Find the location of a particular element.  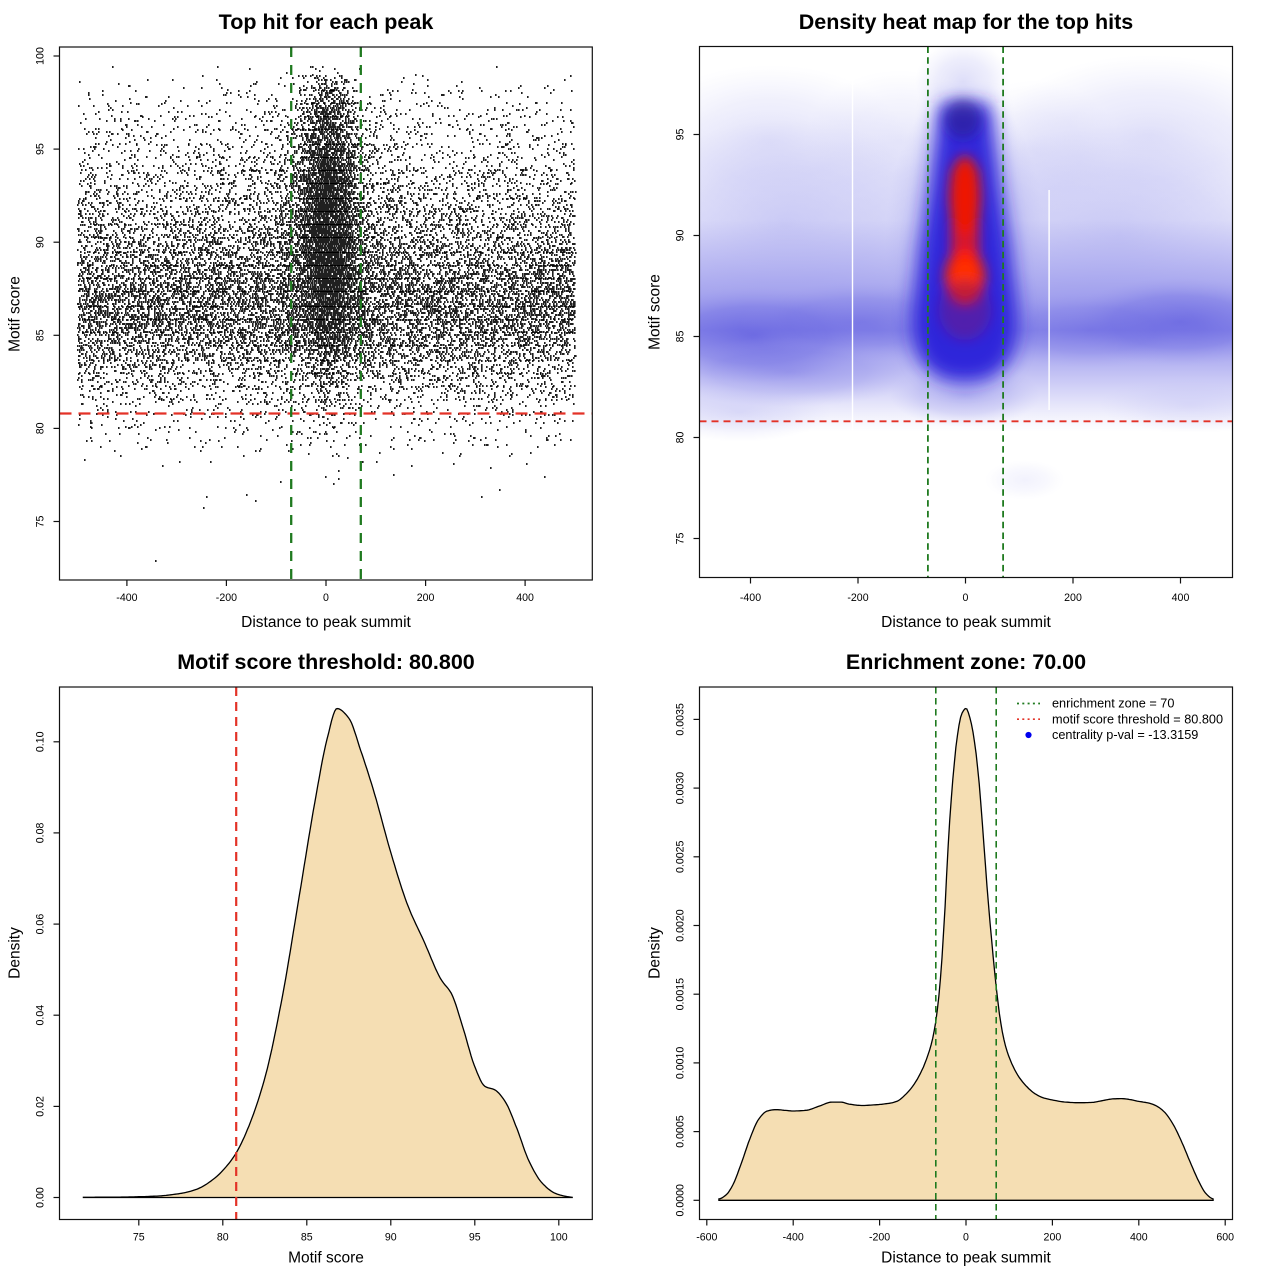

svg-text: Enrichment zone: 70.00 is located at coordinates (966, 662).